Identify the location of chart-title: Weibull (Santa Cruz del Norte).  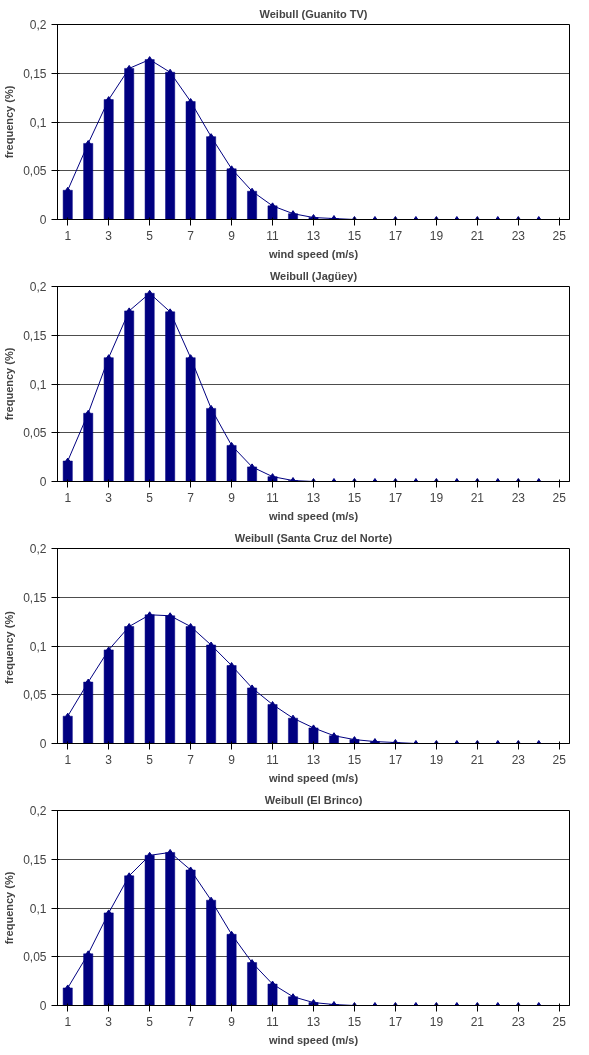
(313, 537).